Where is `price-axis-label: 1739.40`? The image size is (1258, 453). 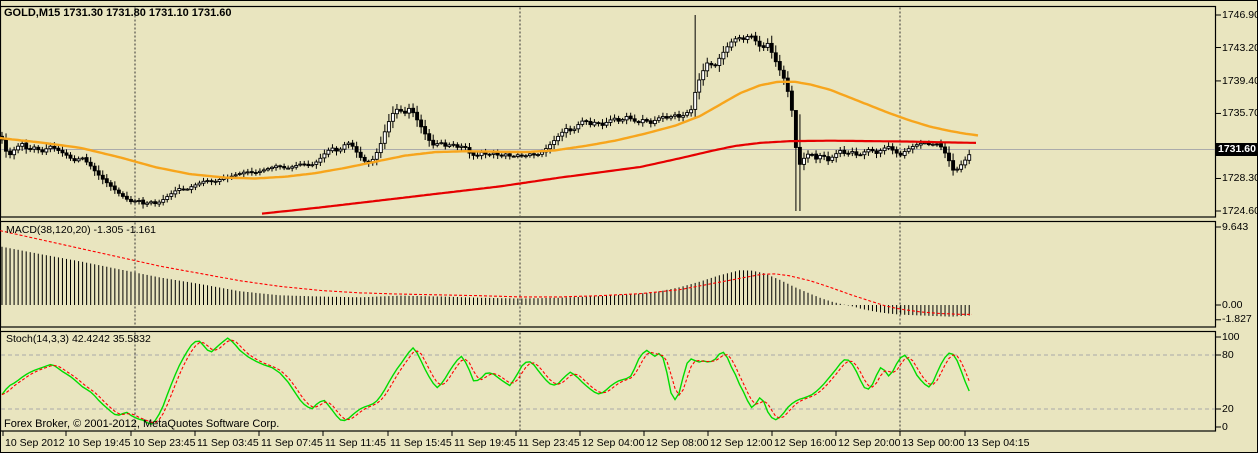
price-axis-label: 1739.40 is located at coordinates (1240, 80).